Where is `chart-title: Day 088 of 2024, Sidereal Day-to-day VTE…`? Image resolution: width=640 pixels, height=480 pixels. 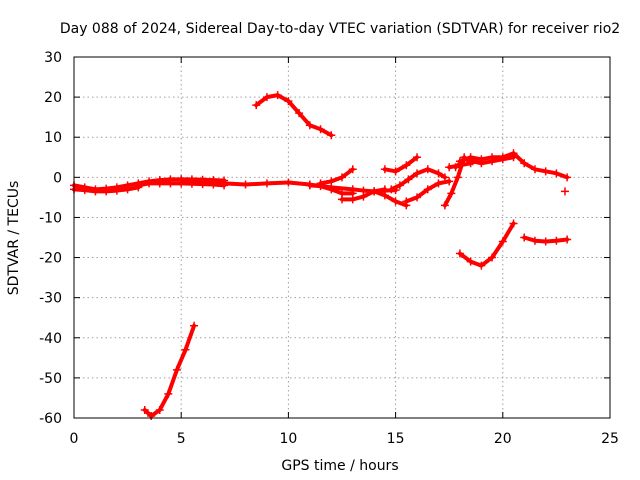 chart-title: Day 088 of 2024, Sidereal Day-to-day VTE… is located at coordinates (340, 29).